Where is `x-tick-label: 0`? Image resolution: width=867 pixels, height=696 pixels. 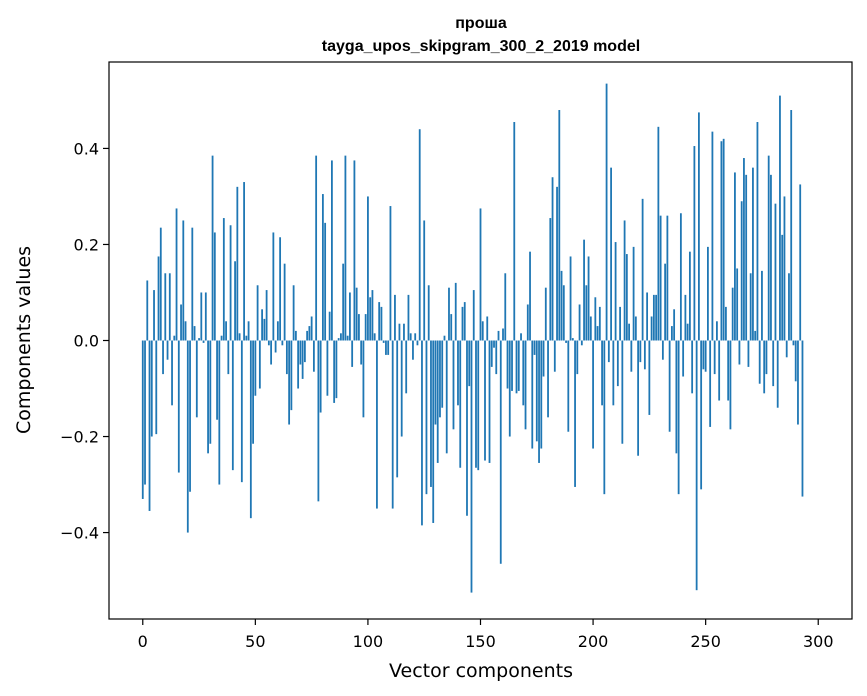 x-tick-label: 0 is located at coordinates (143, 641).